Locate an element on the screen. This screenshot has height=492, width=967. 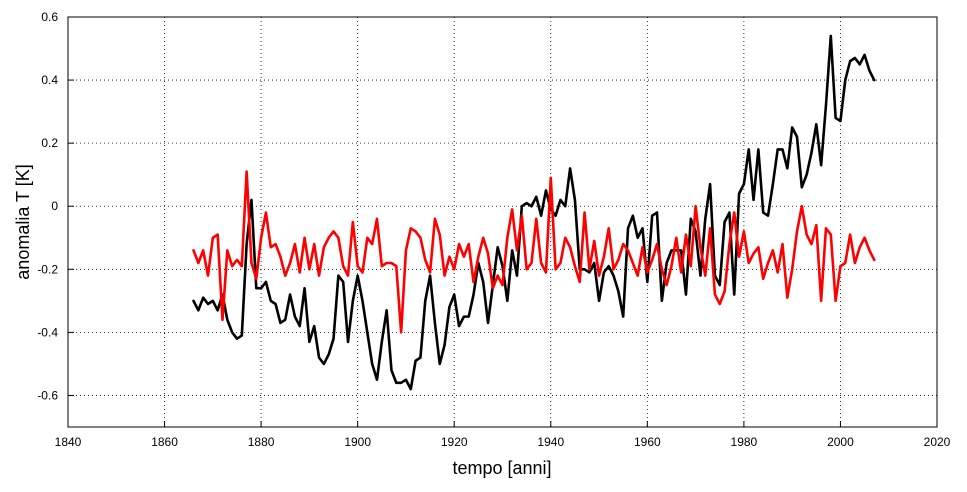
x-axis-title: tempo [anni] is located at coordinates (501, 468).